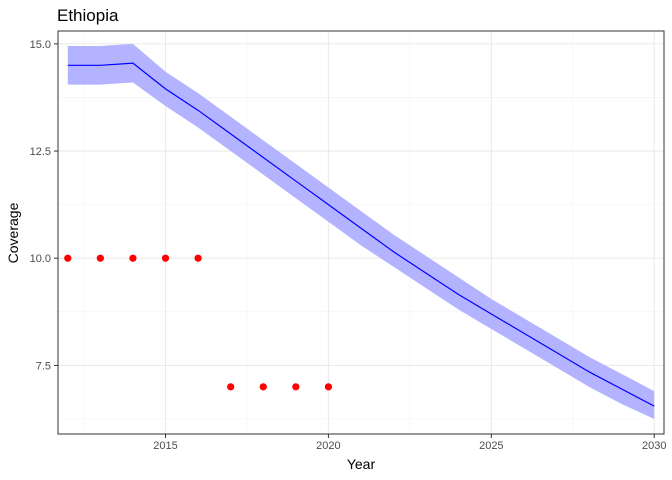 The height and width of the screenshot is (480, 672). I want to click on x-tick-label: 2030, so click(654, 446).